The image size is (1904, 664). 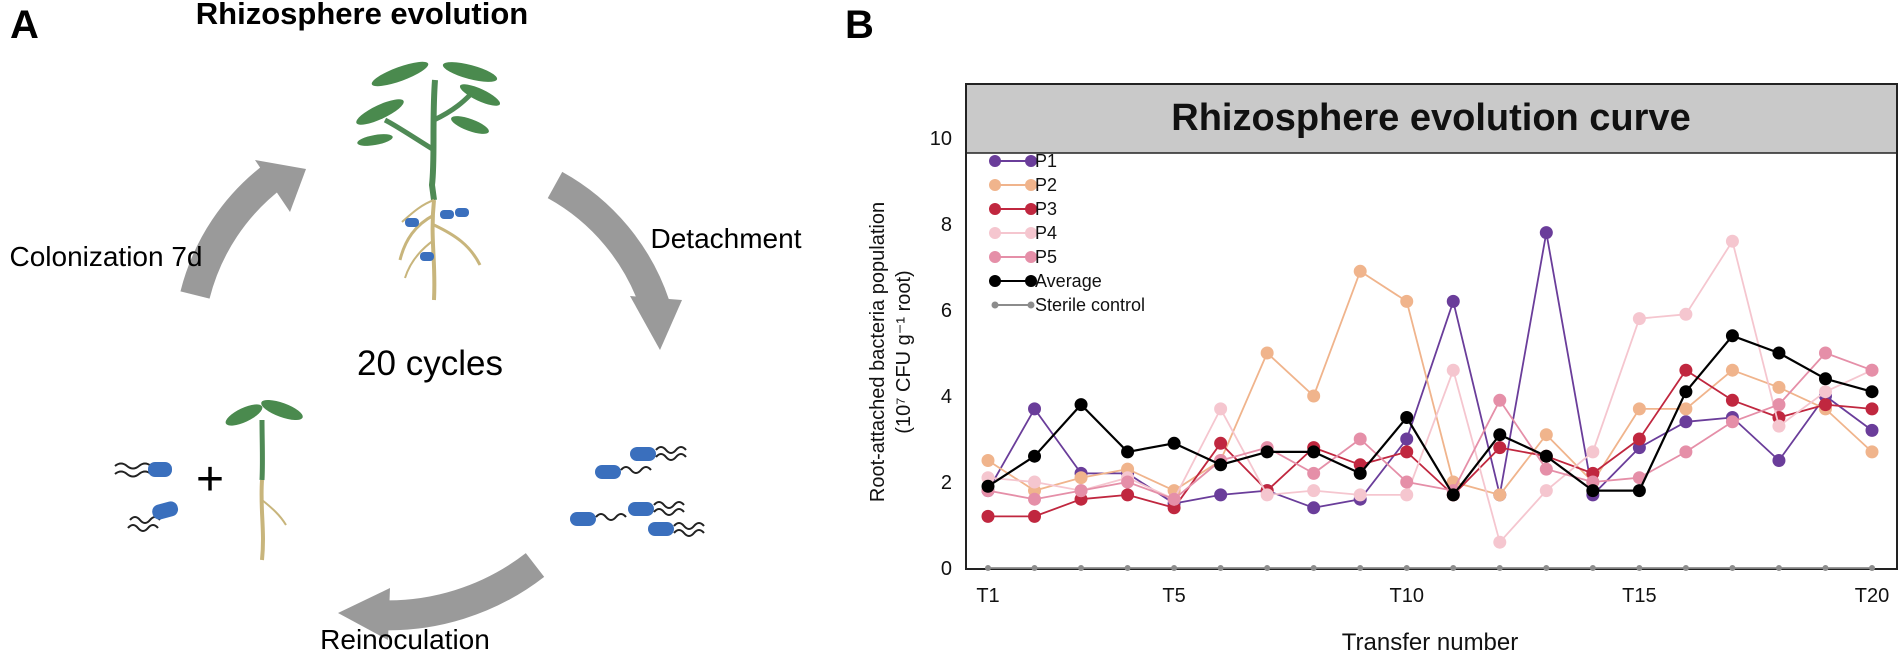 What do you see at coordinates (904, 351) in the screenshot?
I see `y-axis-title-line2: (10⁷ CFU g⁻¹ root)` at bounding box center [904, 351].